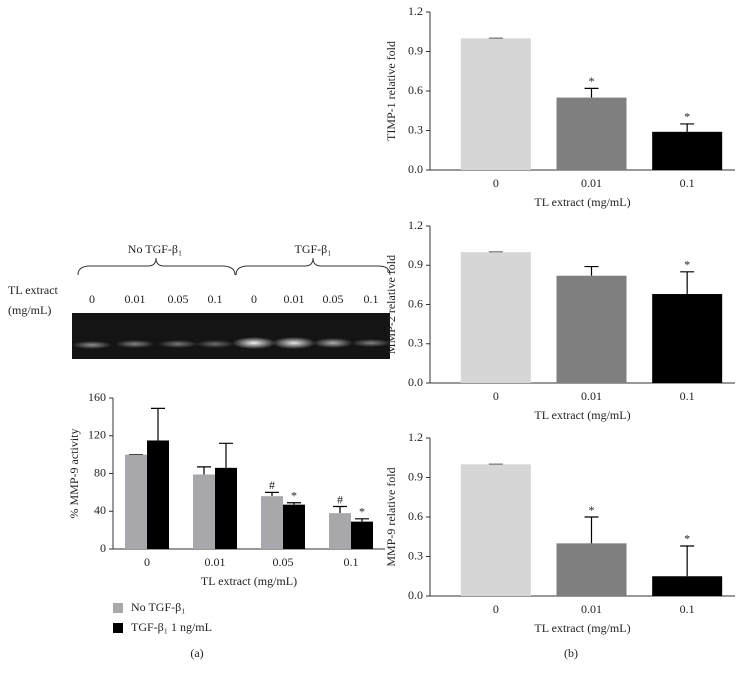 This screenshot has width=744, height=680. Describe the element at coordinates (103, 548) in the screenshot. I see `y-tick-label: 0` at that location.